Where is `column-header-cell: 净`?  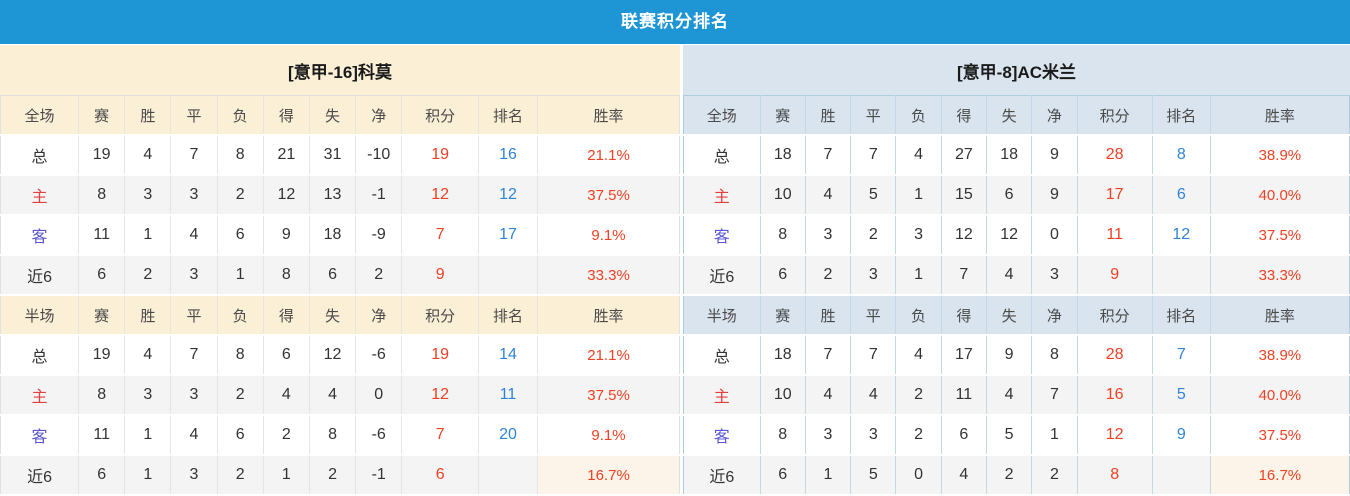 column-header-cell: 净 is located at coordinates (379, 315).